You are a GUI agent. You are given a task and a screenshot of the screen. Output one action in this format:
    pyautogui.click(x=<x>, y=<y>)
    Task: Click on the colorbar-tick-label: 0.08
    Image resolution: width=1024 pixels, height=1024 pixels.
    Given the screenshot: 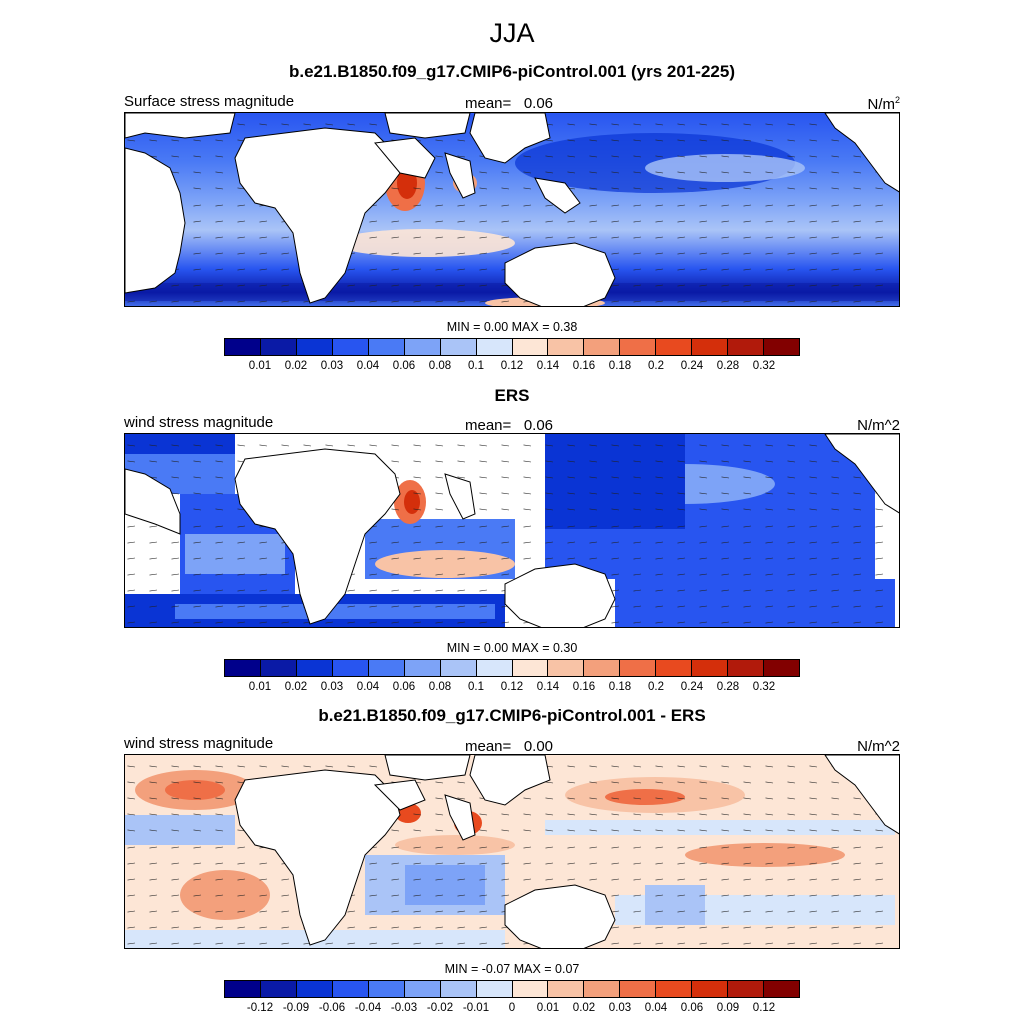 What is the action you would take?
    pyautogui.click(x=440, y=687)
    